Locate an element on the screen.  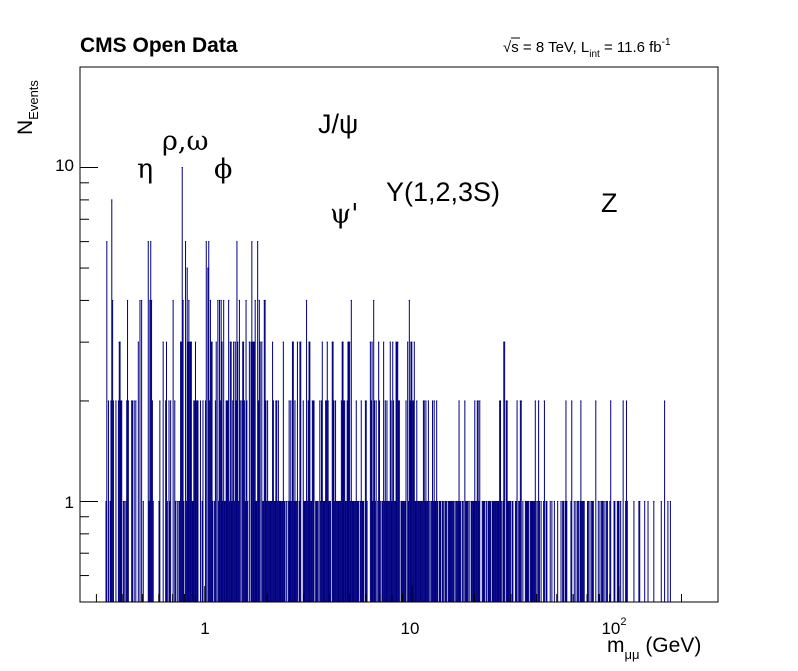
y-tick-label-10: 10 is located at coordinates (64, 165).